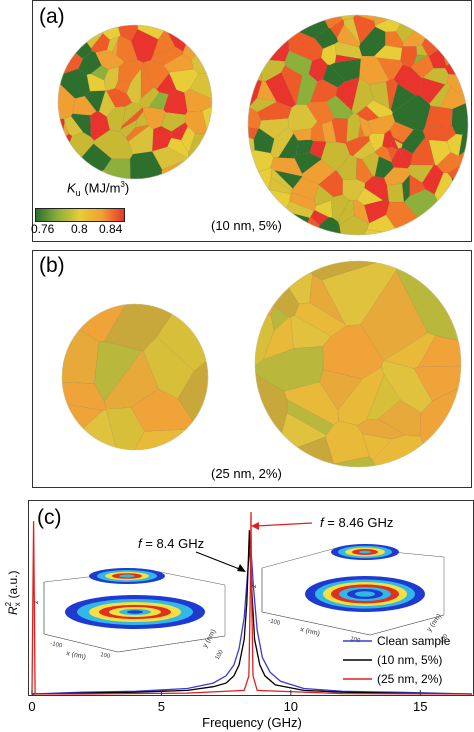  I want to click on inset-left-axis-z: z, so click(36, 602).